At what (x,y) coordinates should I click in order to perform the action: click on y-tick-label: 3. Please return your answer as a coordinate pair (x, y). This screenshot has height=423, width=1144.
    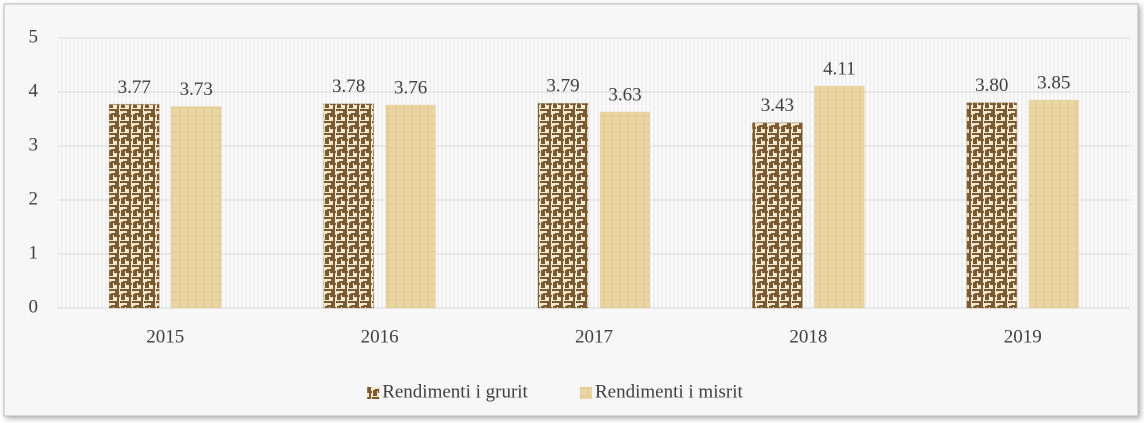
    Looking at the image, I should click on (34, 144).